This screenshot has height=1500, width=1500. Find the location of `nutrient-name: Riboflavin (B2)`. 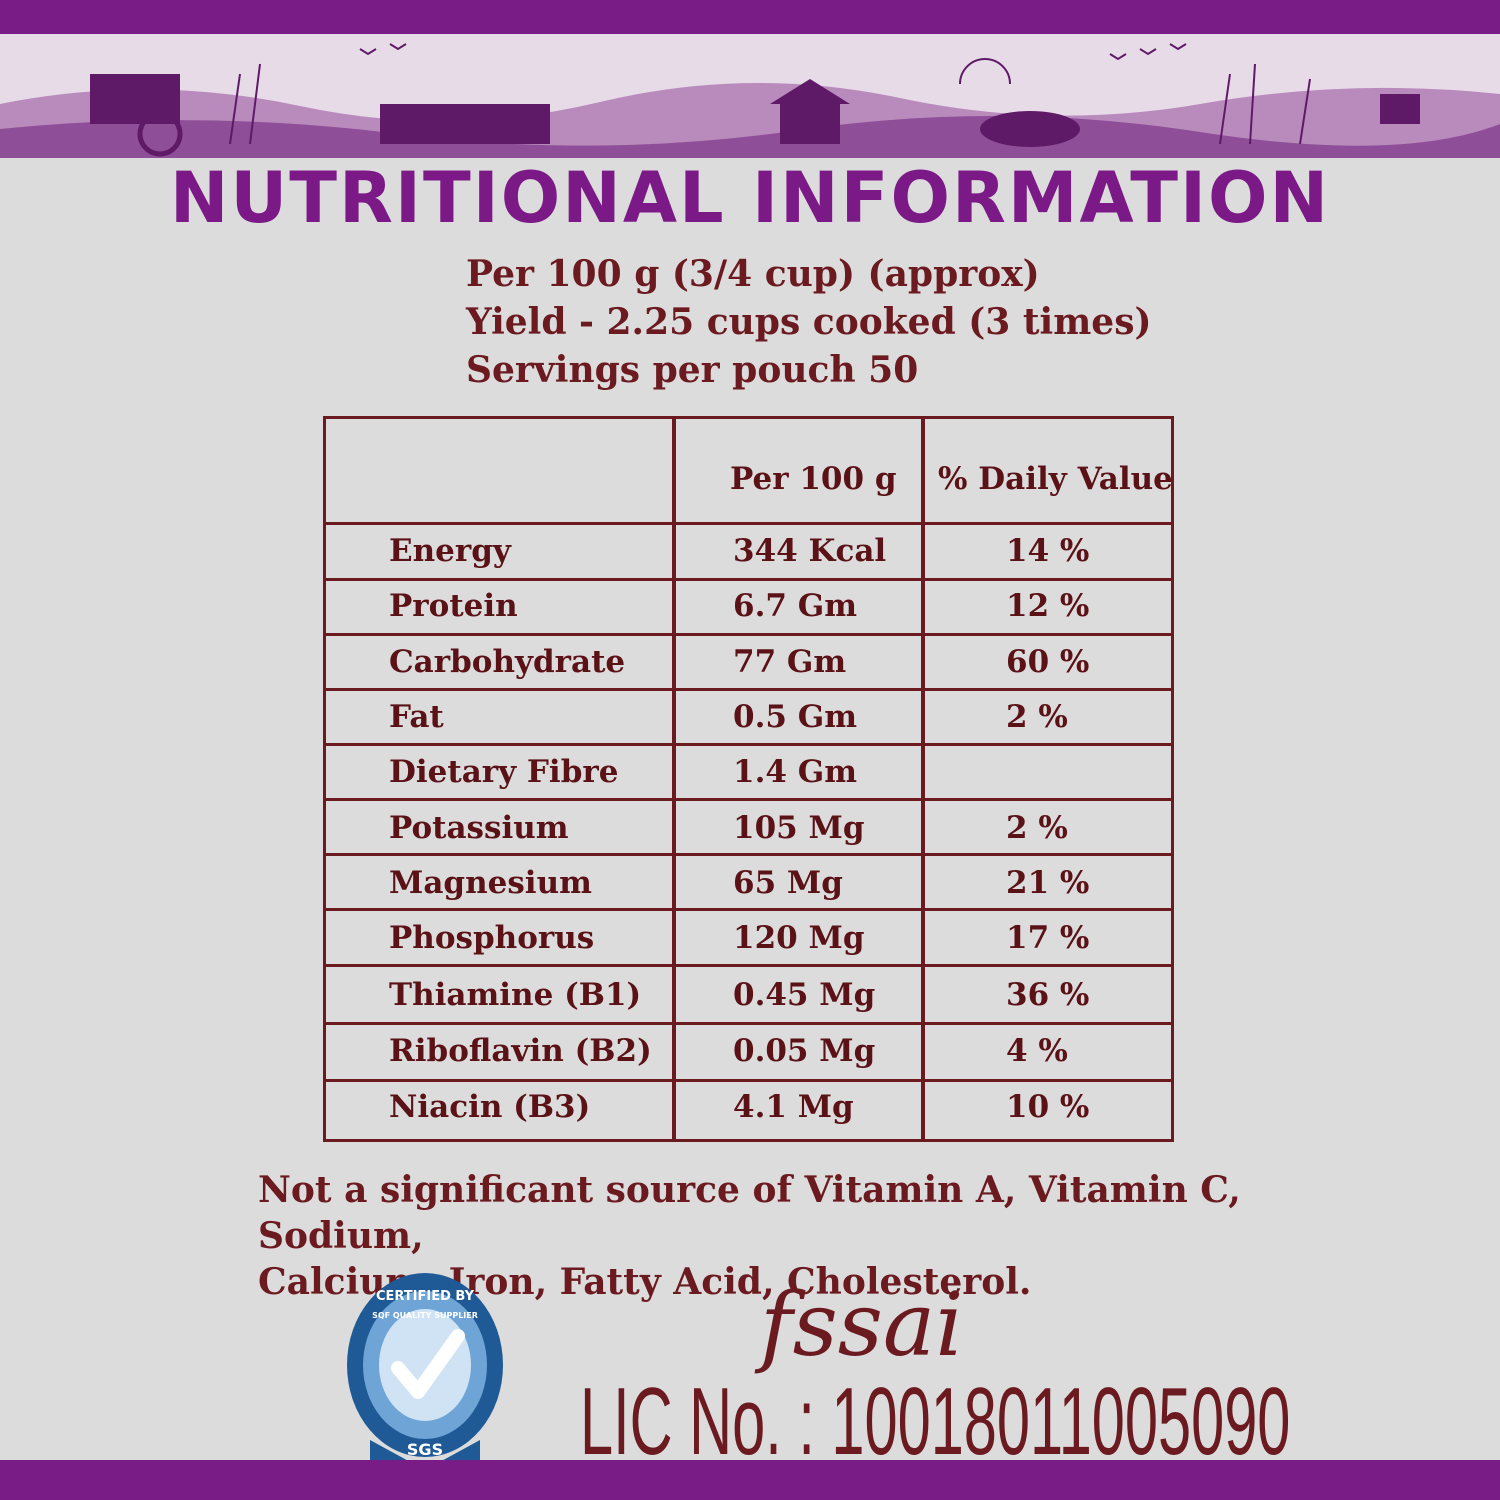

nutrient-name: Riboflavin (B2) is located at coordinates (520, 1051).